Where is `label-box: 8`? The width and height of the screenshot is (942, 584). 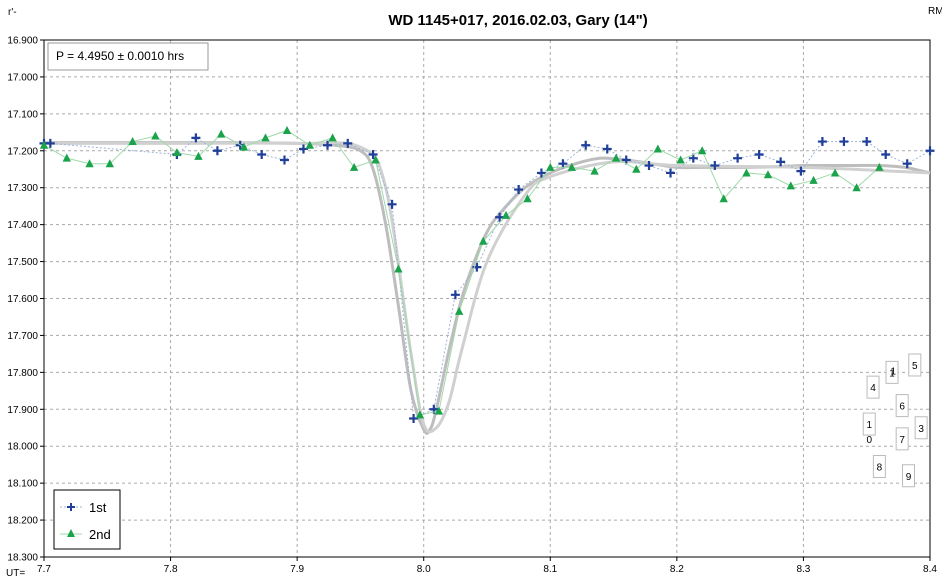
label-box: 8 is located at coordinates (879, 467).